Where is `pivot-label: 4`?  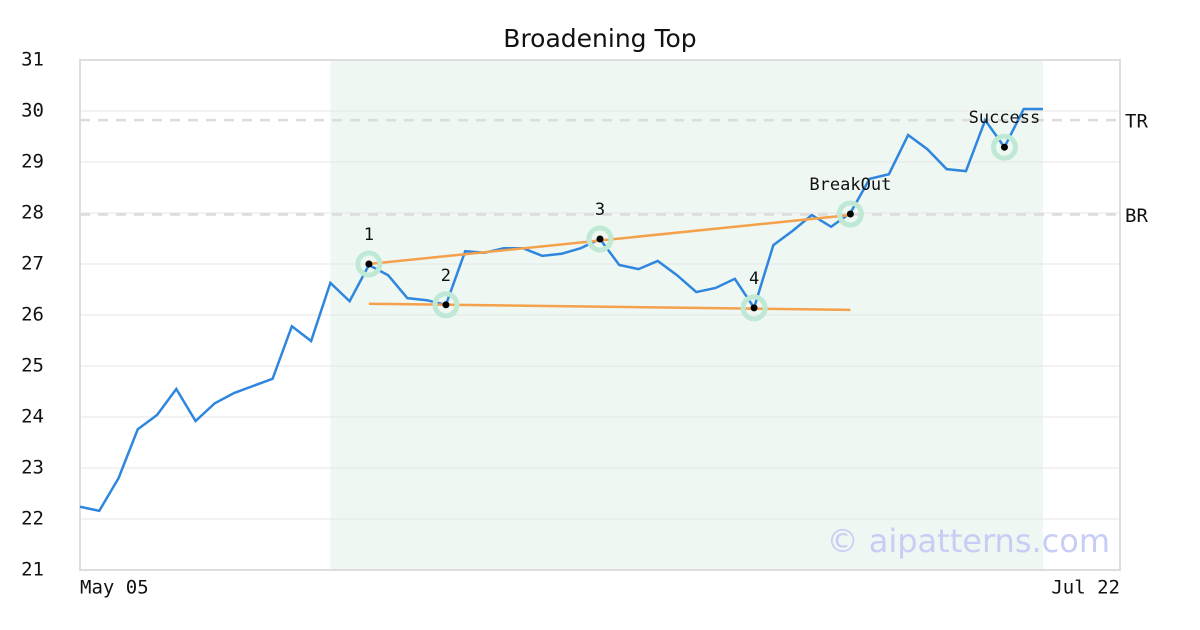
pivot-label: 4 is located at coordinates (754, 279).